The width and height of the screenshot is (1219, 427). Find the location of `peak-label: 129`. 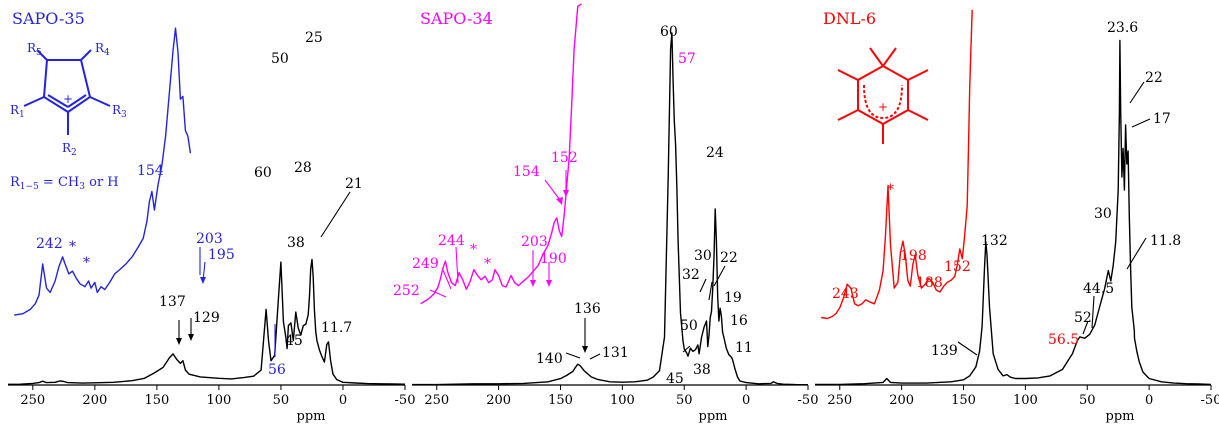

peak-label: 129 is located at coordinates (206, 318).